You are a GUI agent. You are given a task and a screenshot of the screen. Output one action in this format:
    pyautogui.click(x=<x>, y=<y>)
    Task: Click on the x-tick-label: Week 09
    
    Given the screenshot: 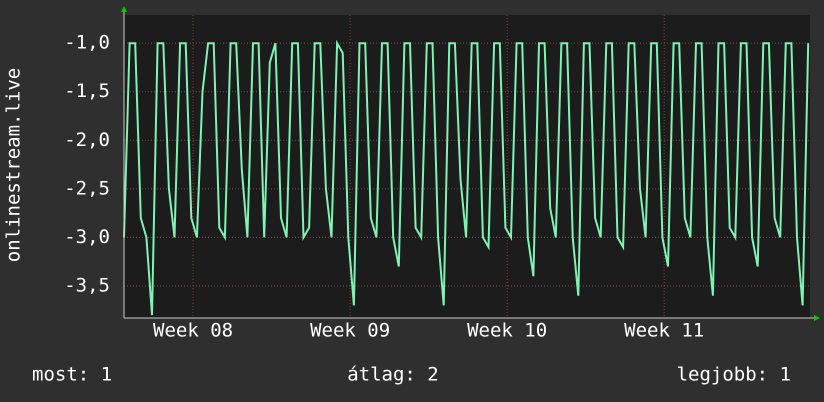 What is the action you would take?
    pyautogui.click(x=350, y=331)
    